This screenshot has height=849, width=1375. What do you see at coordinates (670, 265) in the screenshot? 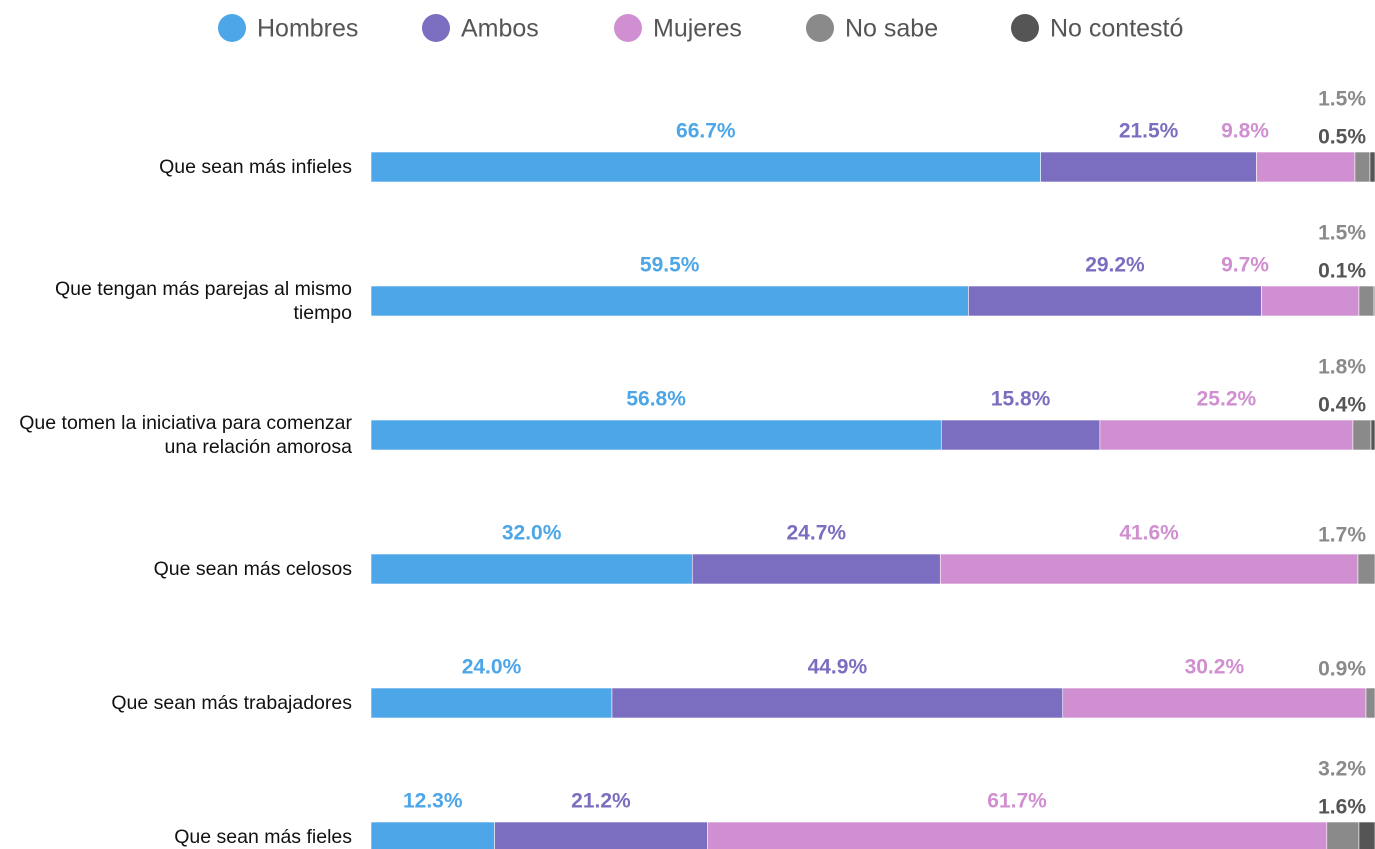
I see `value-label: 59.5%` at bounding box center [670, 265].